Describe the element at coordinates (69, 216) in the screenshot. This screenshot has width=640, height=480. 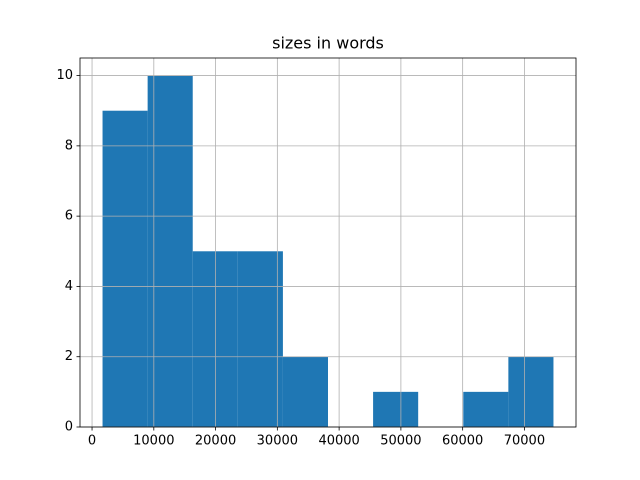
I see `y-tick-label: 6` at that location.